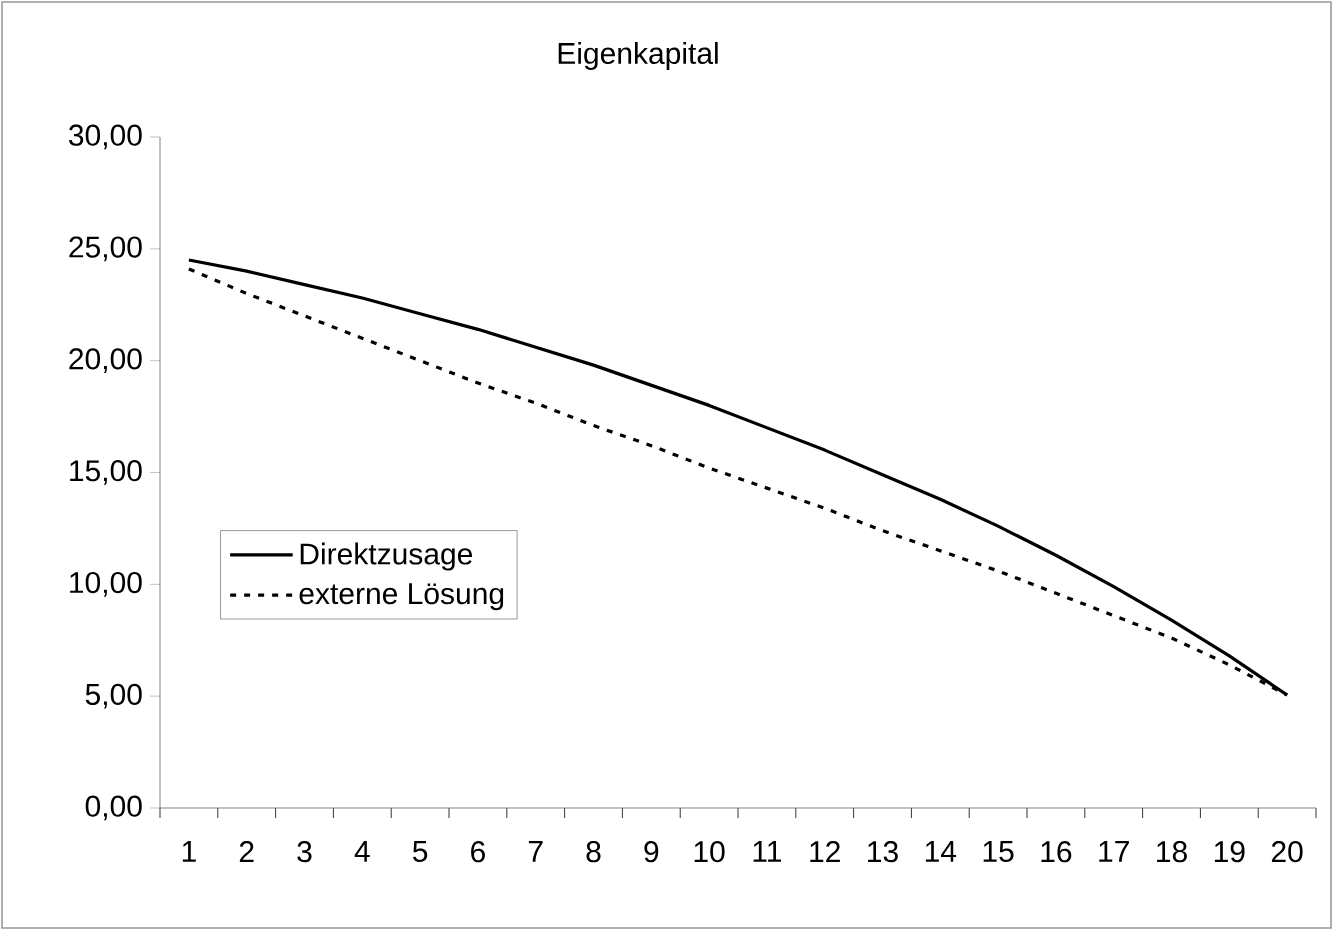 The image size is (1333, 930). What do you see at coordinates (1172, 852) in the screenshot?
I see `x-tick-label: 18` at bounding box center [1172, 852].